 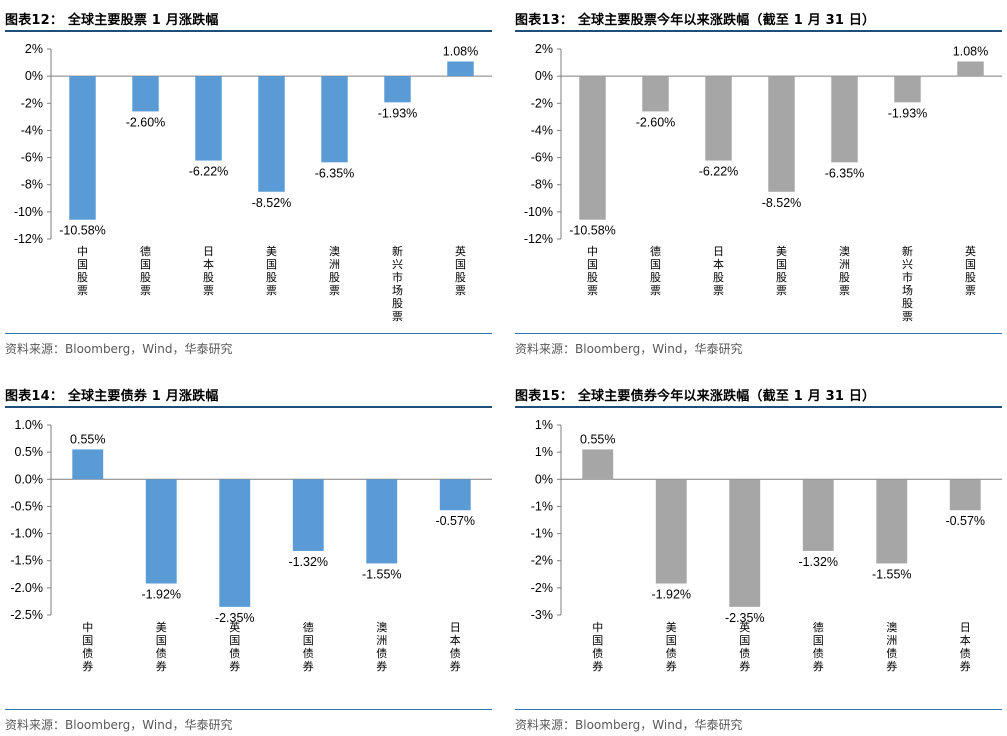 I want to click on y-tick-label: -2.5%, so click(x=26, y=615).